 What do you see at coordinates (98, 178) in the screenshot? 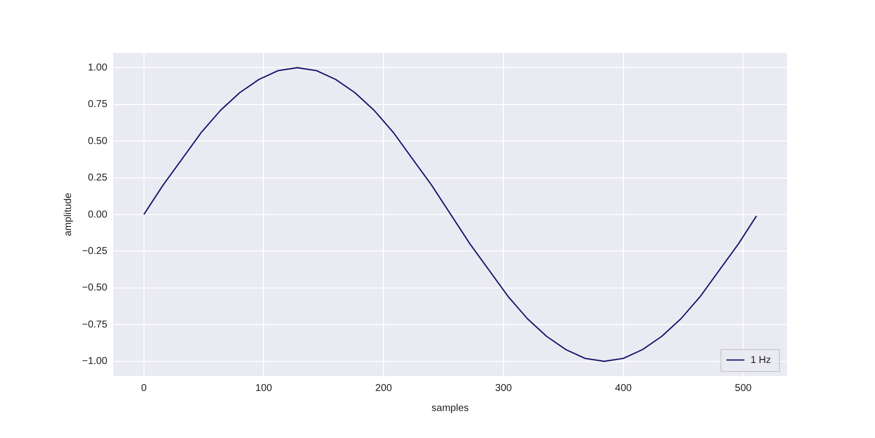
I see `y-tick-label: 0.25` at bounding box center [98, 178].